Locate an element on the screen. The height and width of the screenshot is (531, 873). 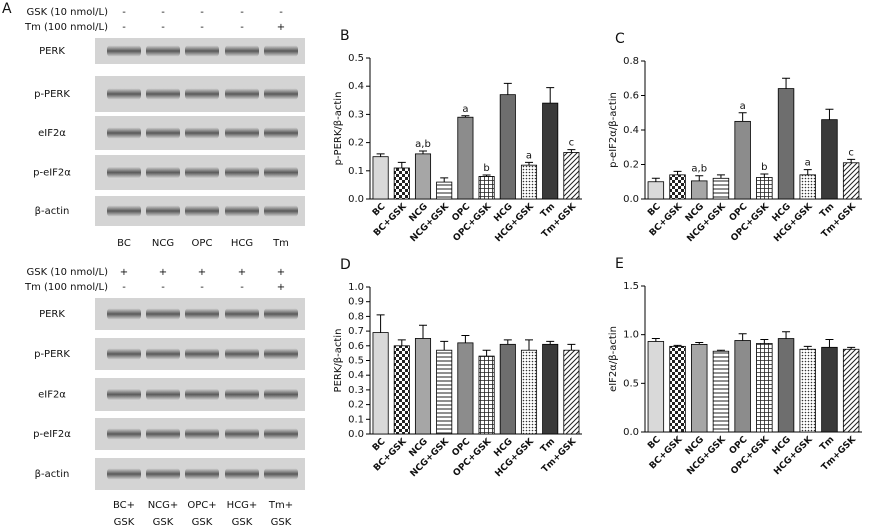
lane-label: HCG+ is located at coordinates (242, 505).